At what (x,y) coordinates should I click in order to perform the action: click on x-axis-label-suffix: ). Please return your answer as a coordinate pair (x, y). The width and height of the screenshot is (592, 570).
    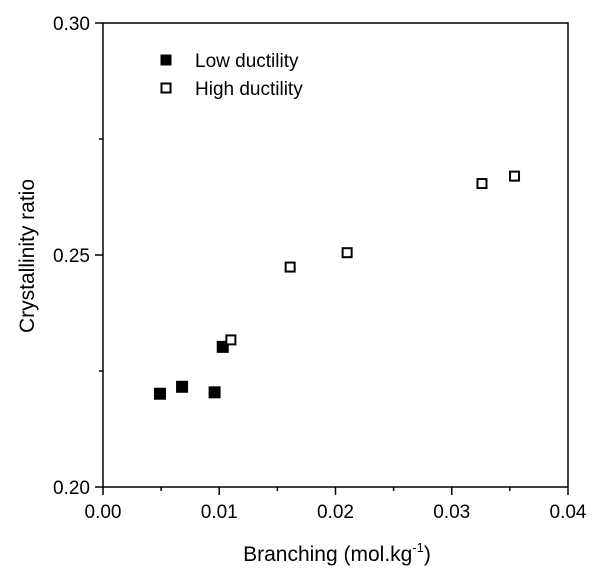
    Looking at the image, I should click on (427, 554).